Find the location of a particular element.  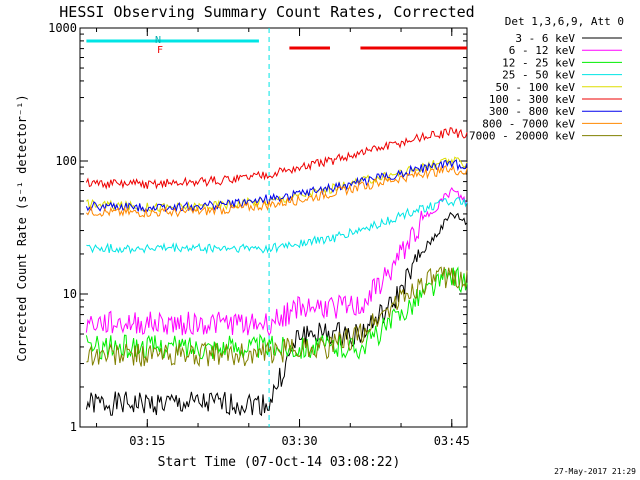

legend-label: 300 - 800 keV is located at coordinates (532, 111).